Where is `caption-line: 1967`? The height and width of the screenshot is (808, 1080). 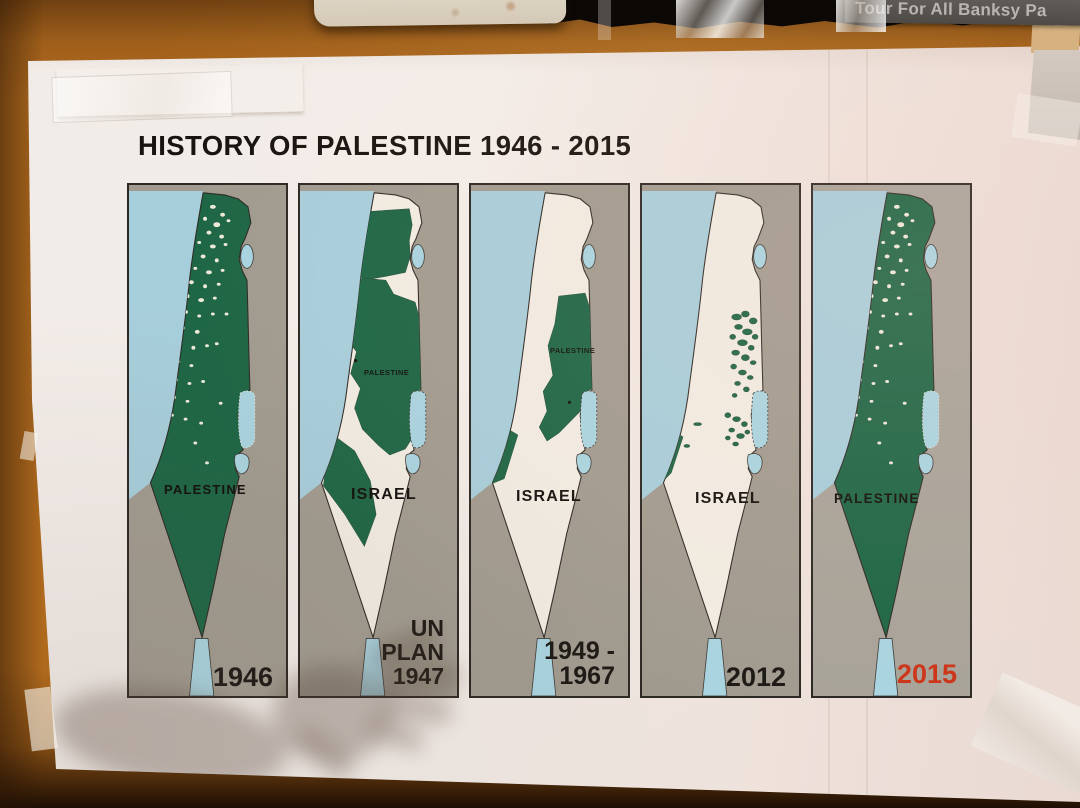
caption-line: 1967 is located at coordinates (587, 676).